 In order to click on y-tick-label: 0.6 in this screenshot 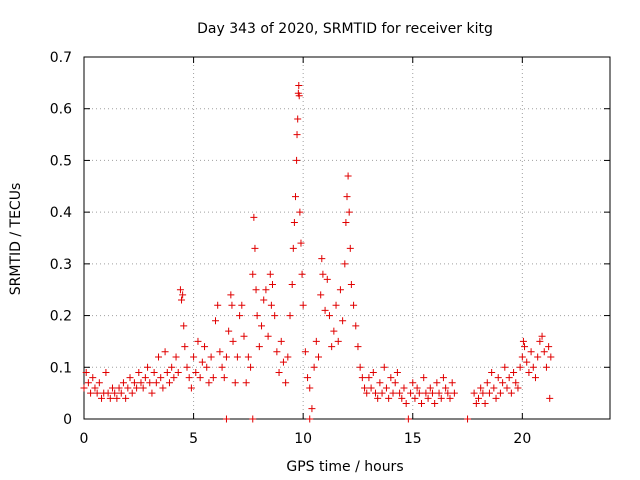, I will do `click(61, 110)`.